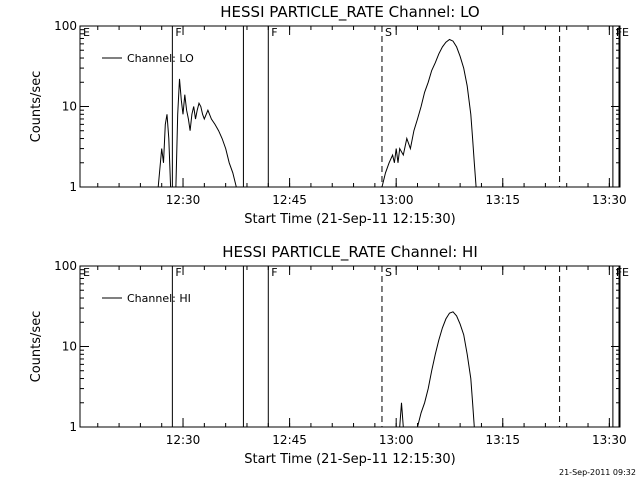  What do you see at coordinates (160, 58) in the screenshot?
I see `legend-entry: Channel: LO` at bounding box center [160, 58].